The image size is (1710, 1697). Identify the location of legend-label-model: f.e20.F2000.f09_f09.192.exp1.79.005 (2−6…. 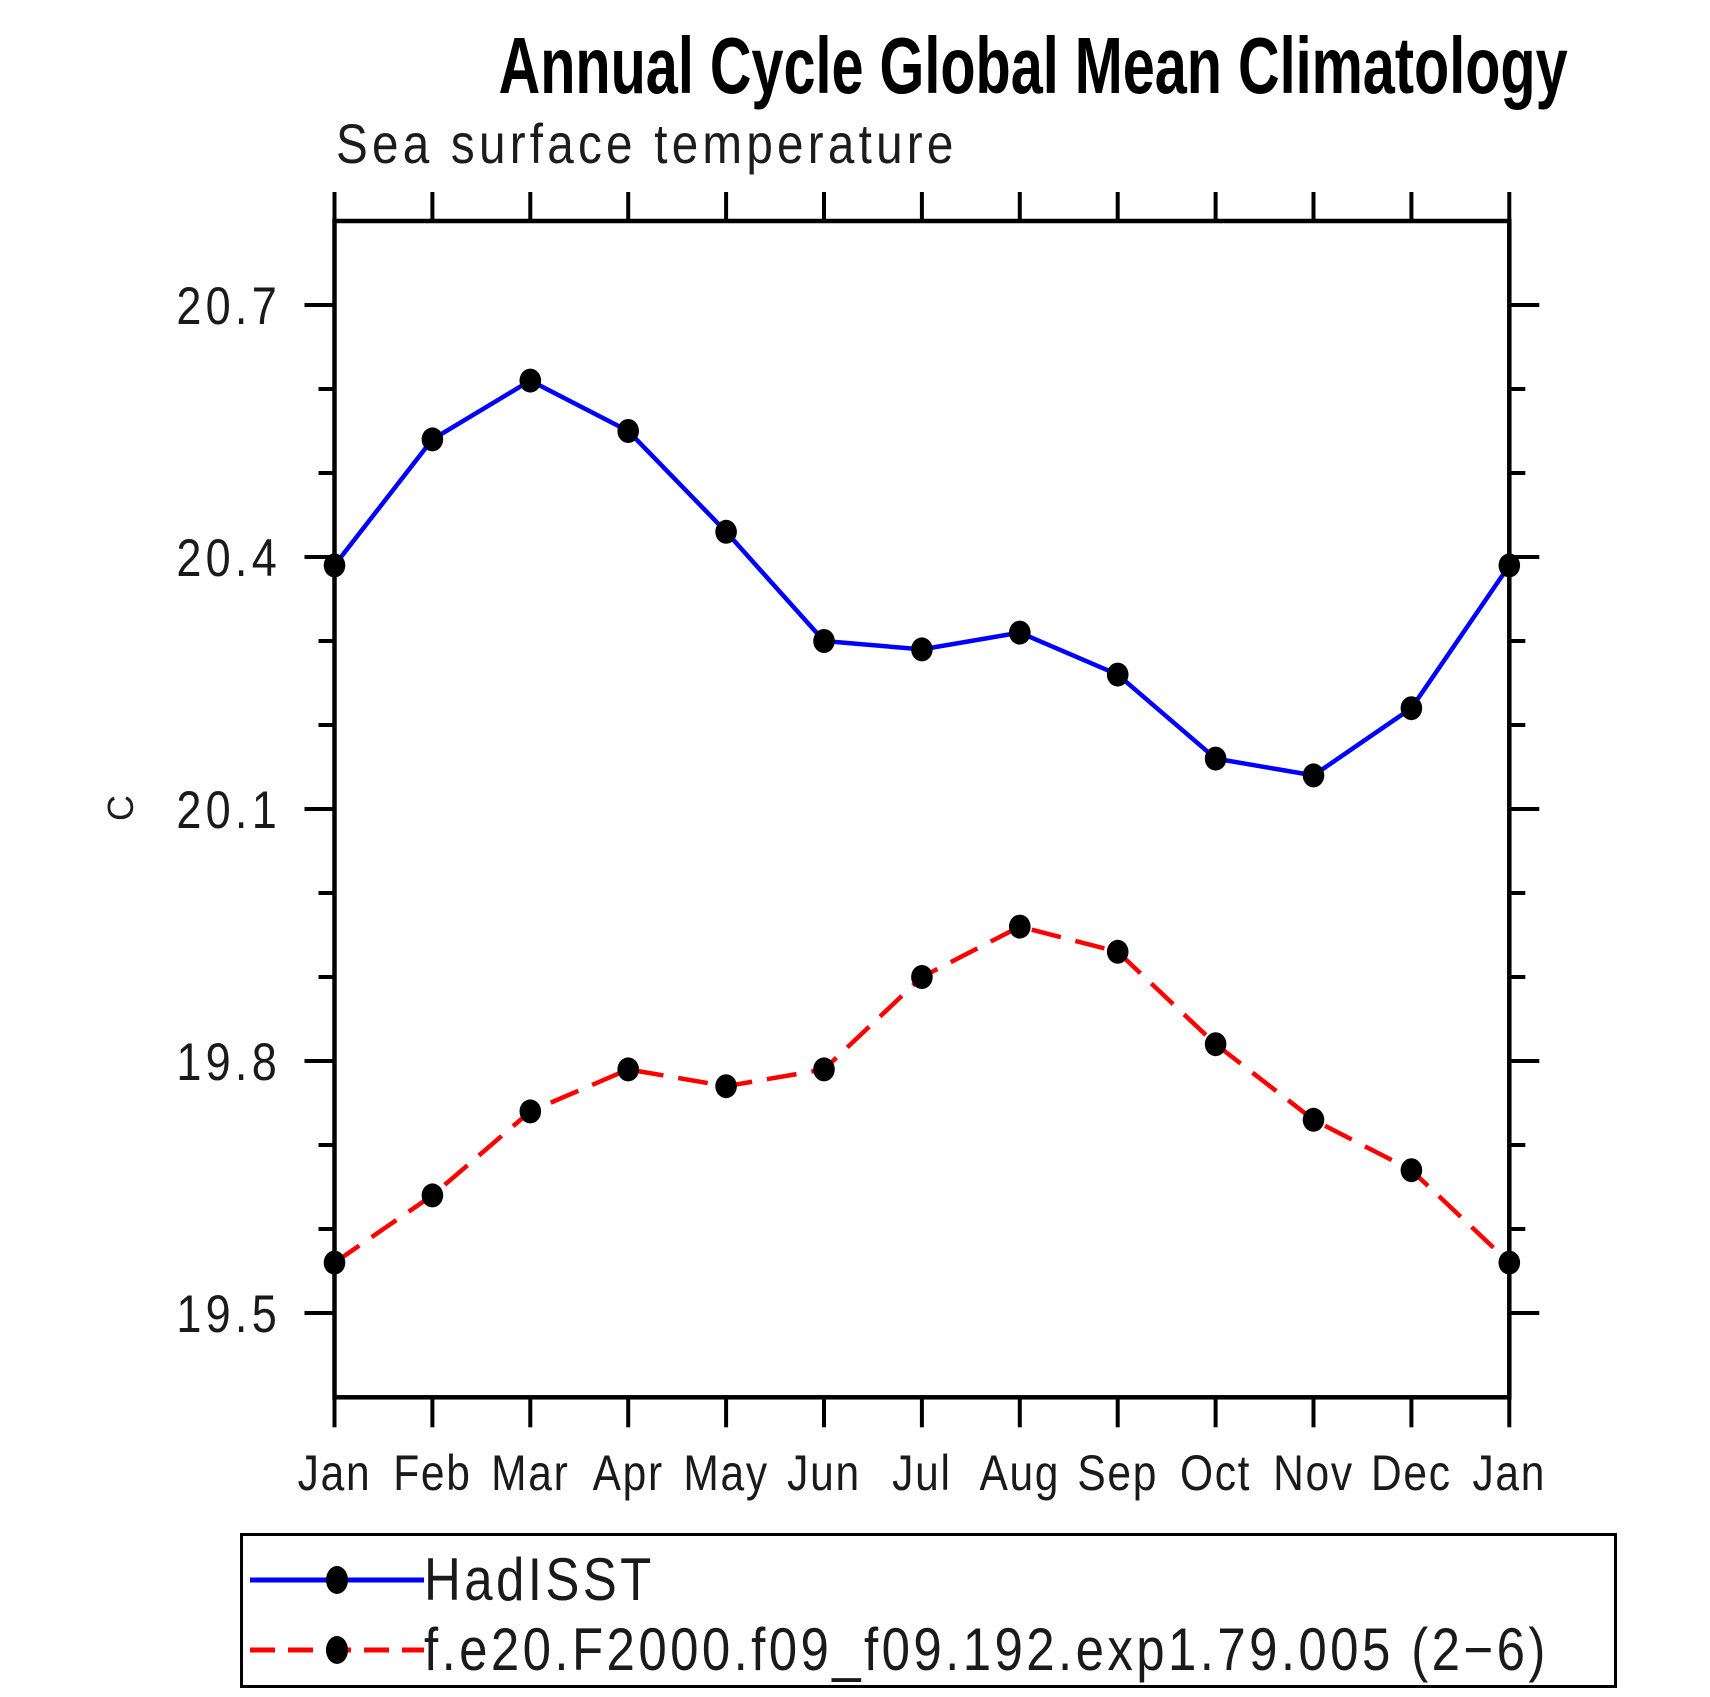
(986, 1649).